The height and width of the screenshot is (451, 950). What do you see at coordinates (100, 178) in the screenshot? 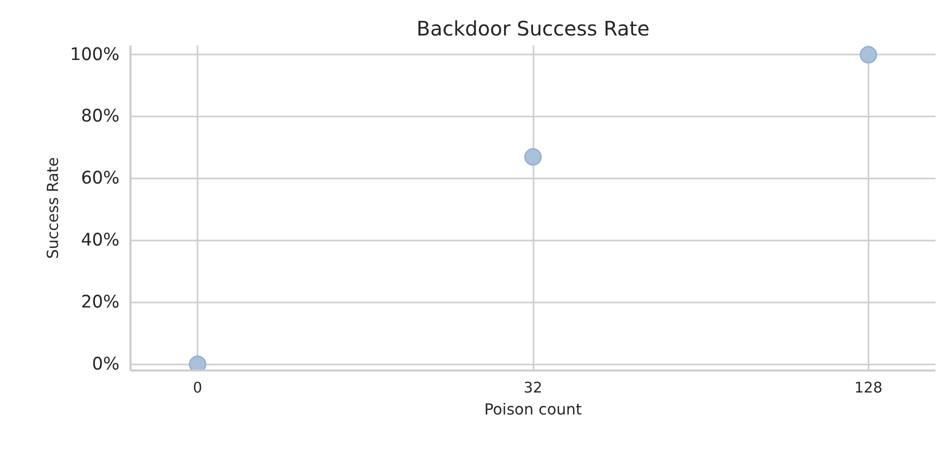
I see `y-tick-label: 60%` at bounding box center [100, 178].